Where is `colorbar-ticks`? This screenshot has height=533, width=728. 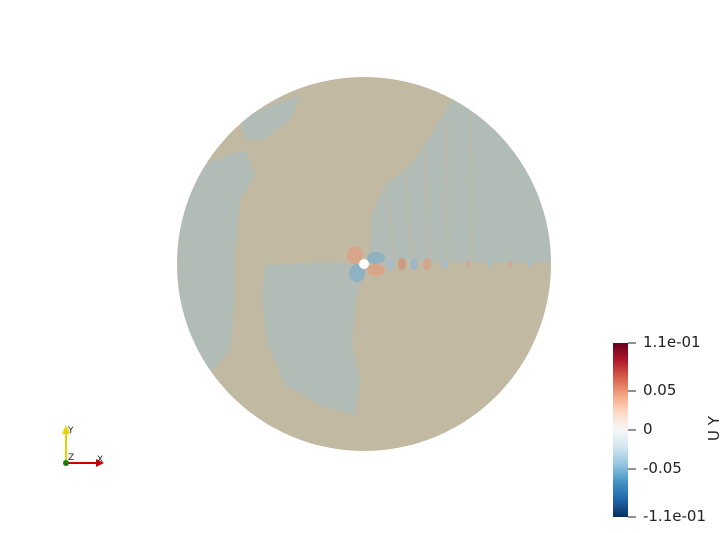
colorbar-ticks is located at coordinates (632, 430).